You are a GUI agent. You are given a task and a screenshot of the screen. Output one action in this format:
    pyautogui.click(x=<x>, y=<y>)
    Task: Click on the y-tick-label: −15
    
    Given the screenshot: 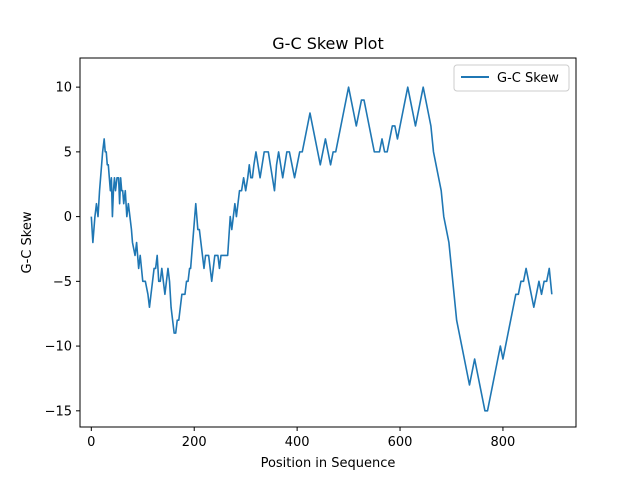 What is the action you would take?
    pyautogui.click(x=58, y=411)
    